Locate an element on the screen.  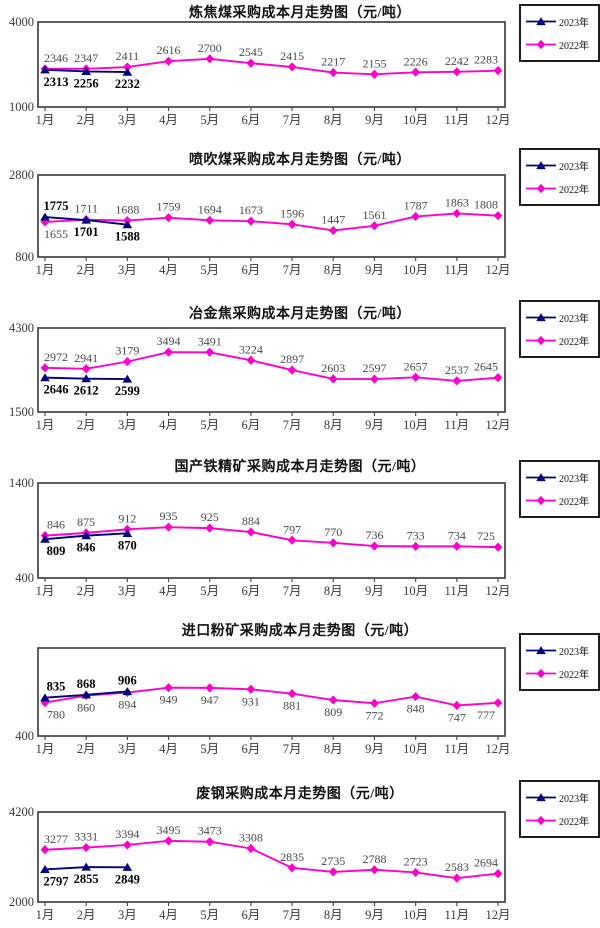
data-point-label: 2232 is located at coordinates (127, 84).